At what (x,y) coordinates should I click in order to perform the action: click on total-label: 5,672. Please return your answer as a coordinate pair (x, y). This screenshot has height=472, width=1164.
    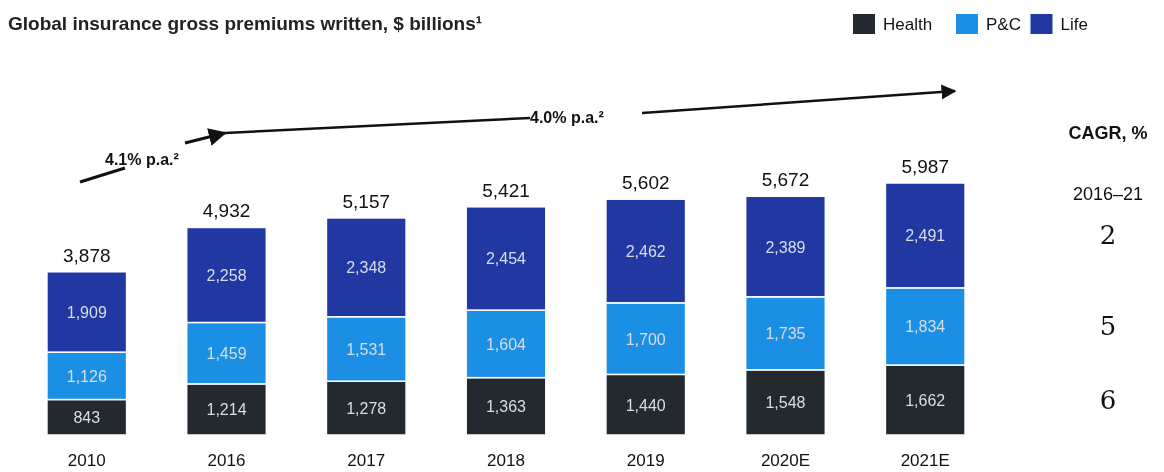
    Looking at the image, I should click on (785, 180).